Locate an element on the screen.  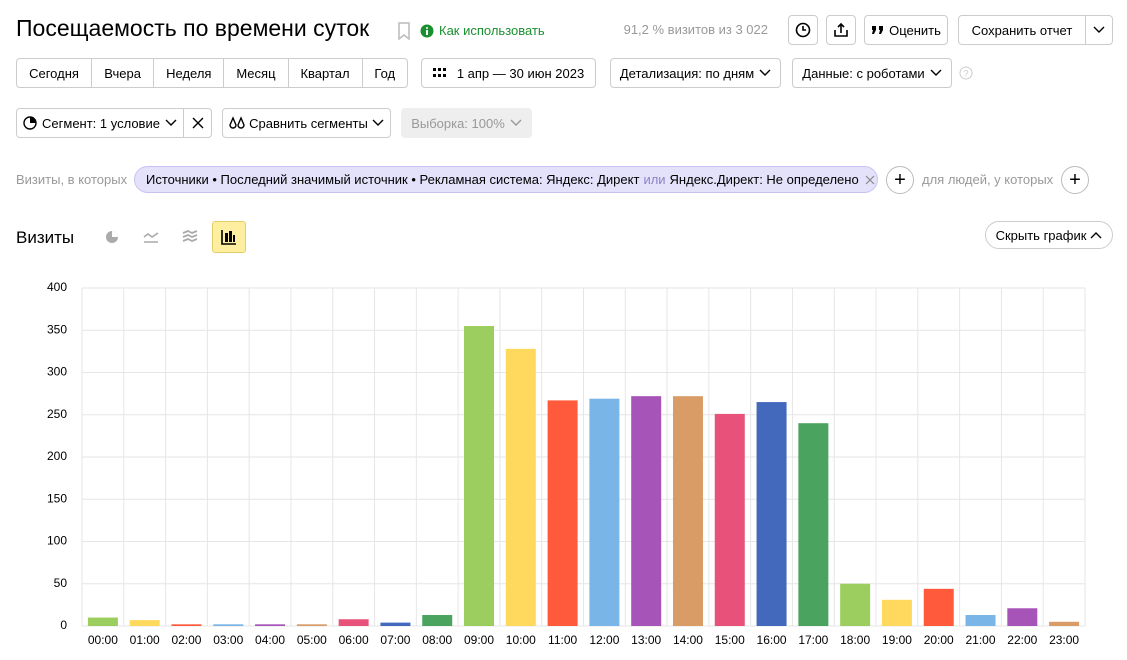
detail-button: Детализация: по дням is located at coordinates (695, 73).